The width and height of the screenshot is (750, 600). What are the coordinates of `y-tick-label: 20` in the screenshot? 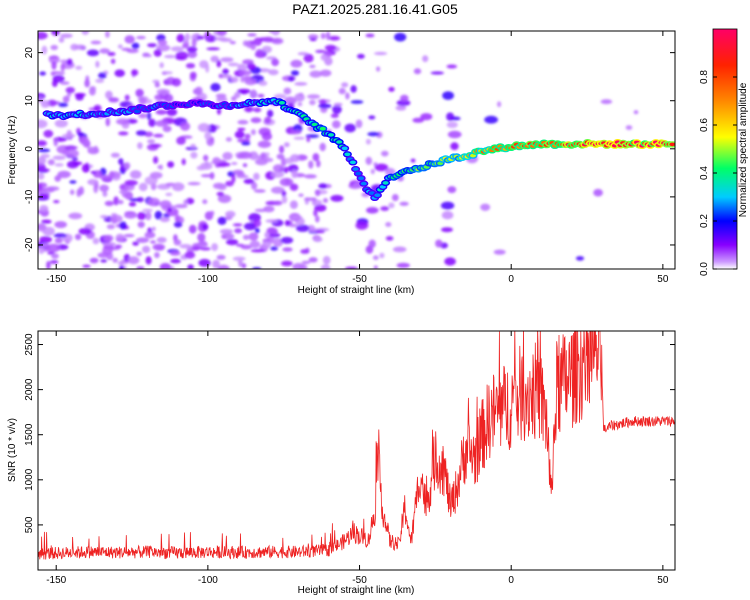 It's located at (29, 53).